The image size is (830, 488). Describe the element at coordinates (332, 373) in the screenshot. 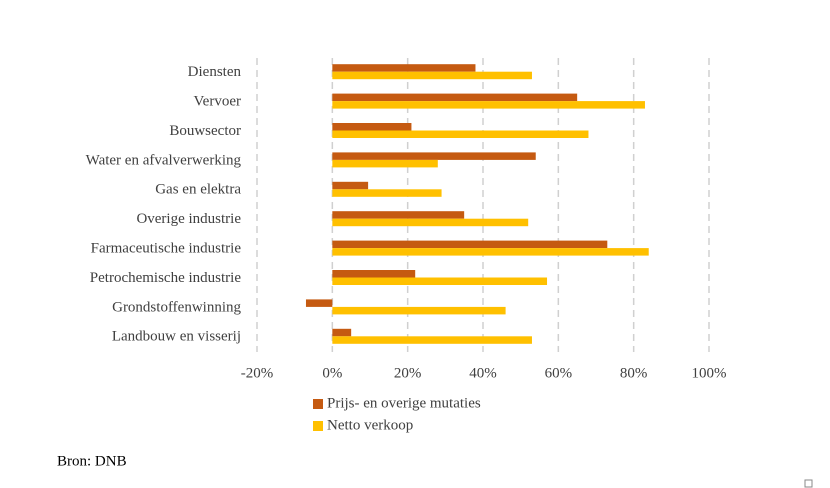

I see `x-tick-label: 0%` at that location.